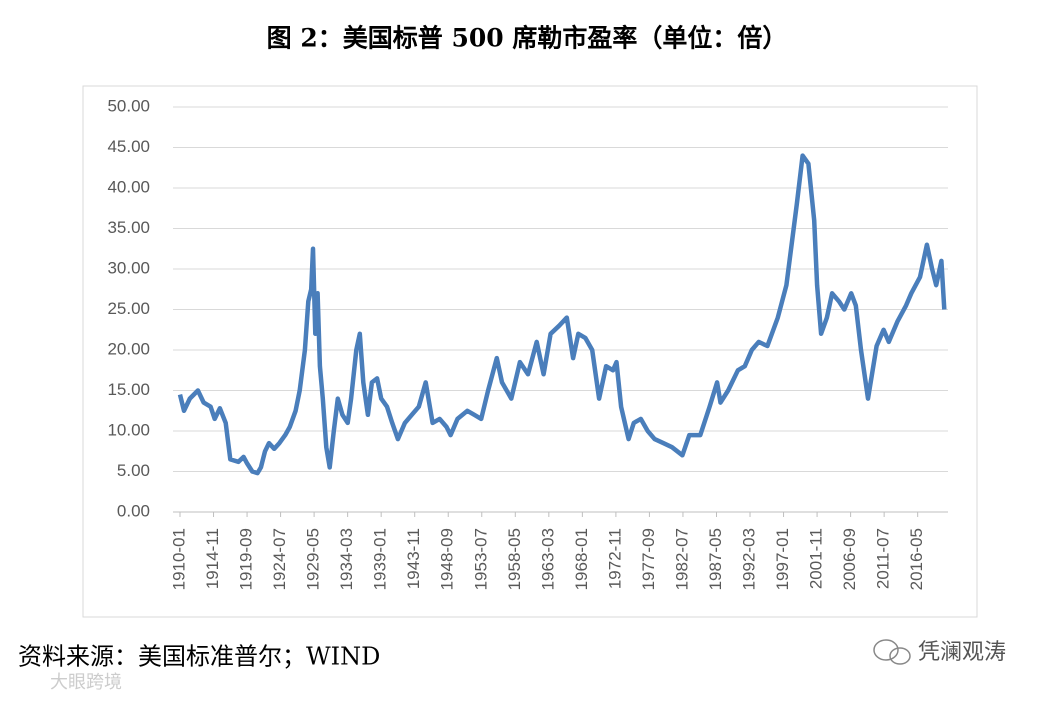 This screenshot has height=701, width=1055. What do you see at coordinates (128, 429) in the screenshot?
I see `y-tick-label: 10.00` at bounding box center [128, 429].